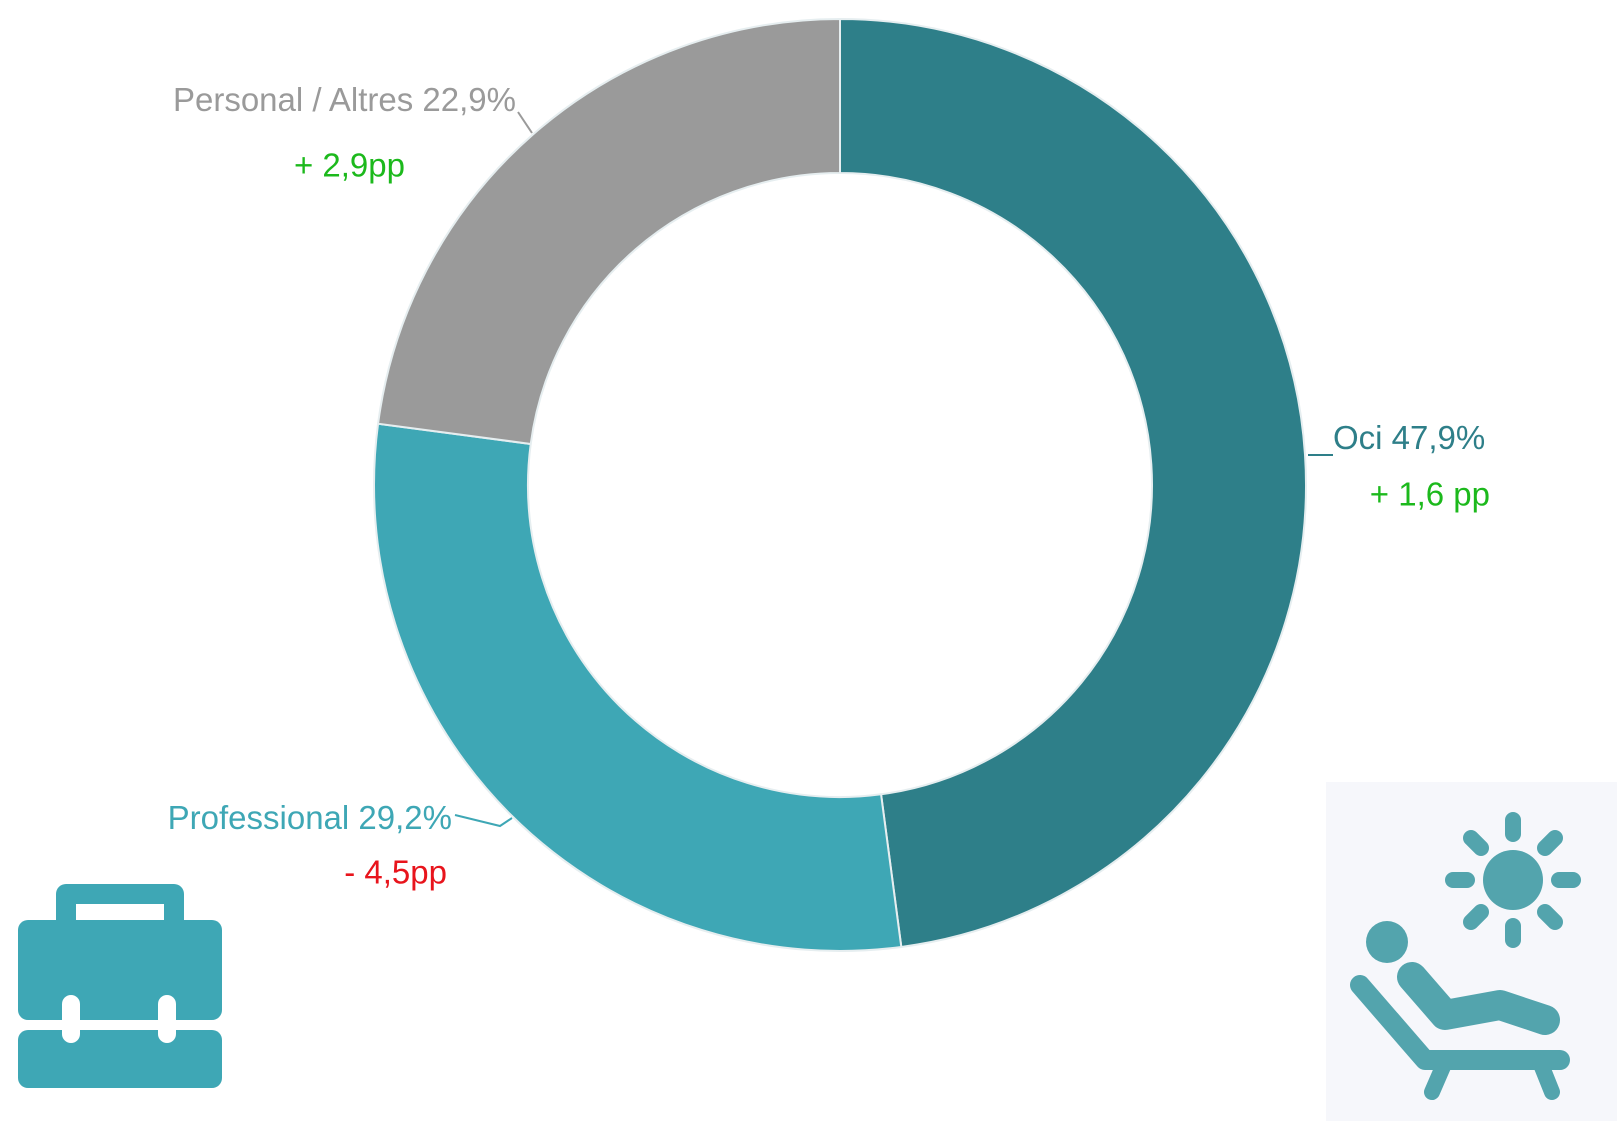 This screenshot has height=1121, width=1617. I want to click on donut-slice, so click(608, 231).